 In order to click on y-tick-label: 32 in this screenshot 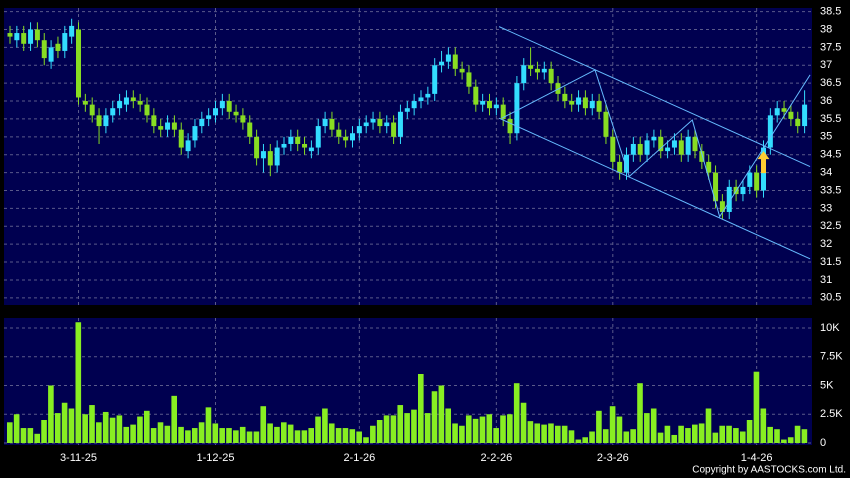, I will do `click(826, 244)`.